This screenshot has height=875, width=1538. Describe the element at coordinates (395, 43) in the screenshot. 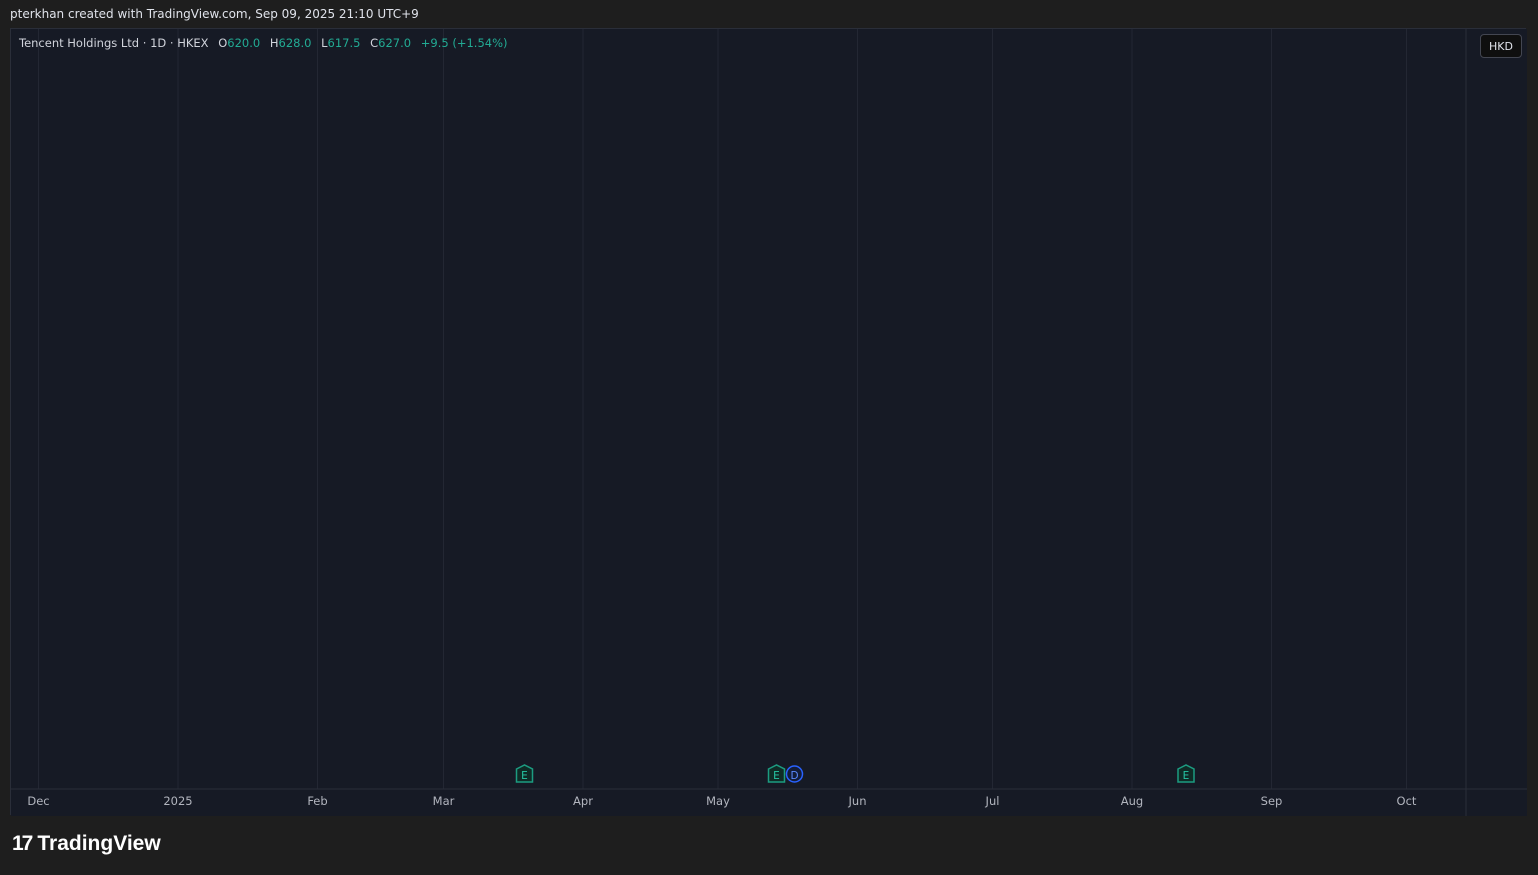

I see `close-value: 627.0` at that location.